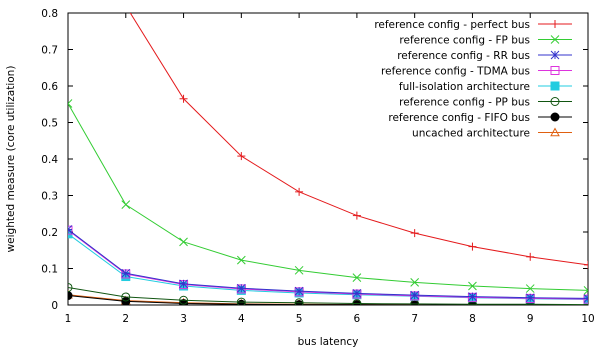 The width and height of the screenshot is (595, 357). What do you see at coordinates (463, 56) in the screenshot?
I see `legend-label: reference config - RR bus` at bounding box center [463, 56].